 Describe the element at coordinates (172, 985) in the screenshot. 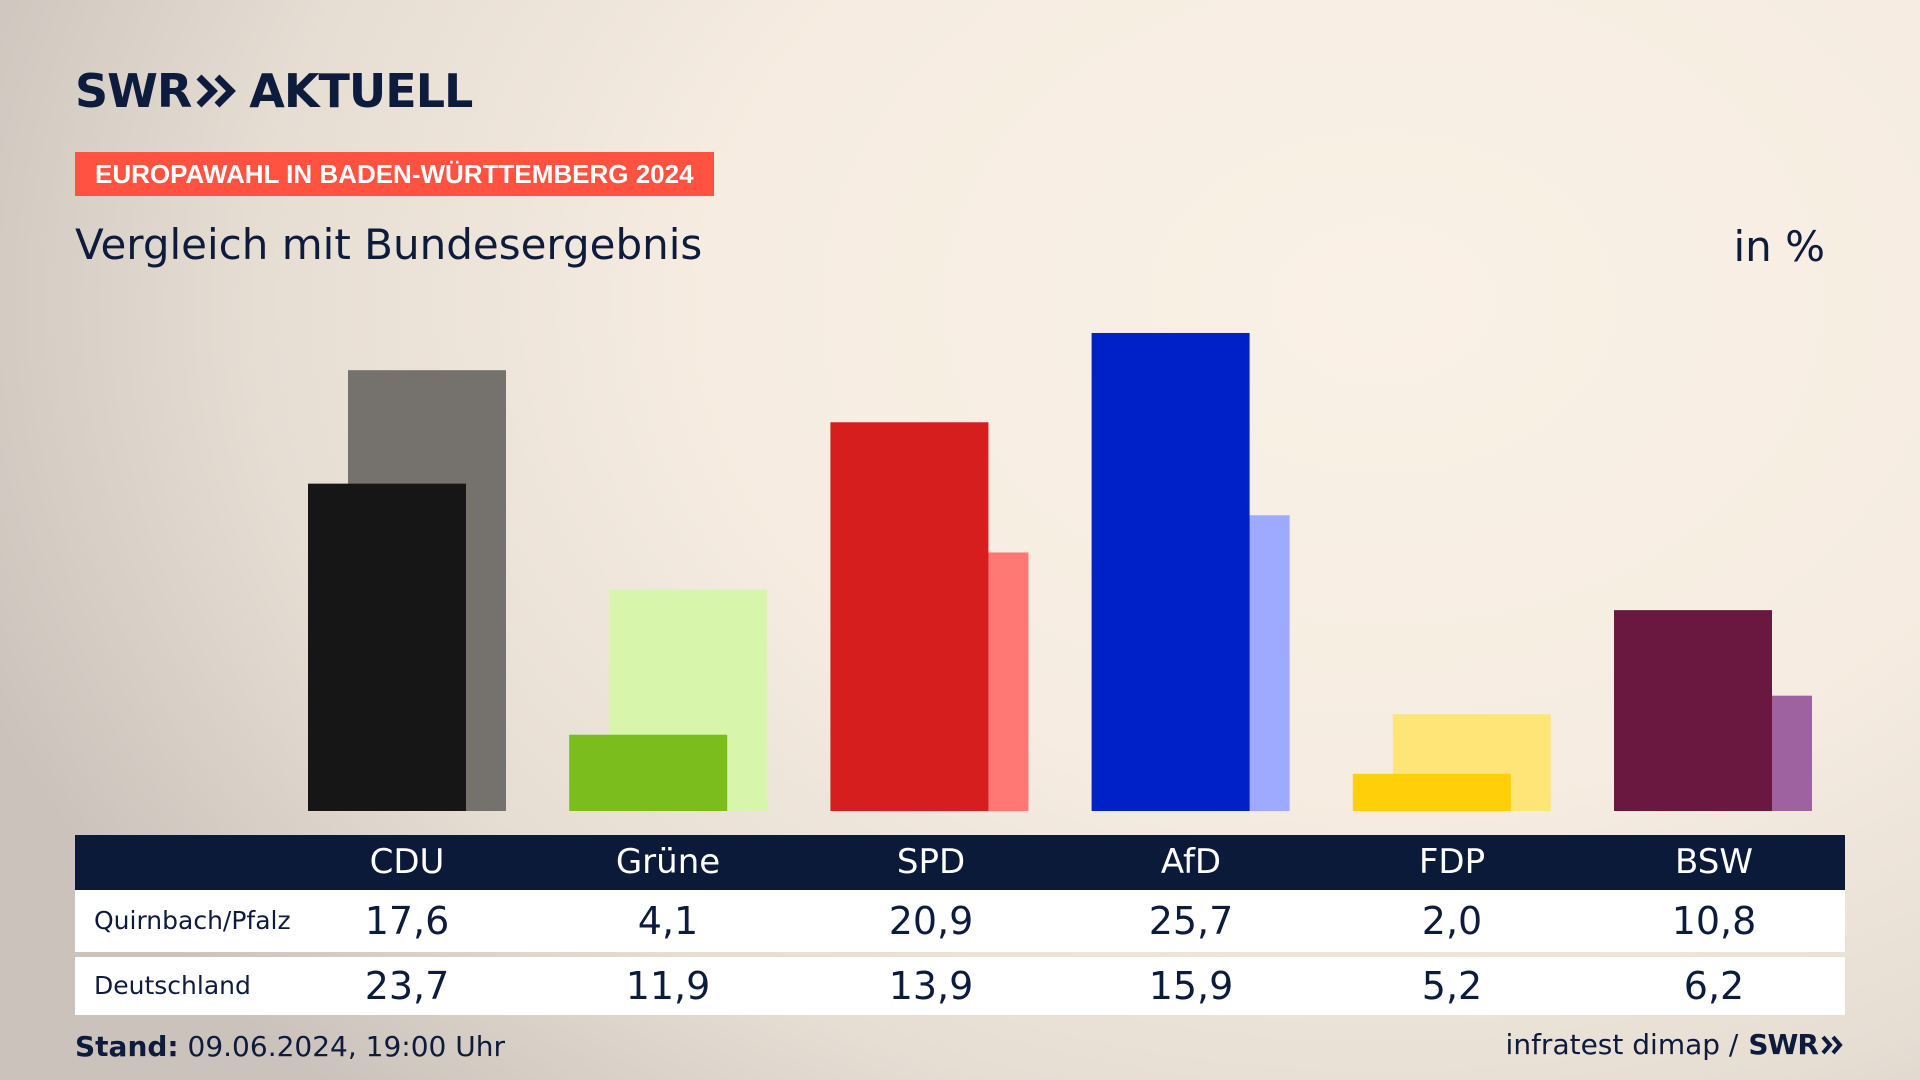

I see `row-label-deutschland: Deutschland` at that location.